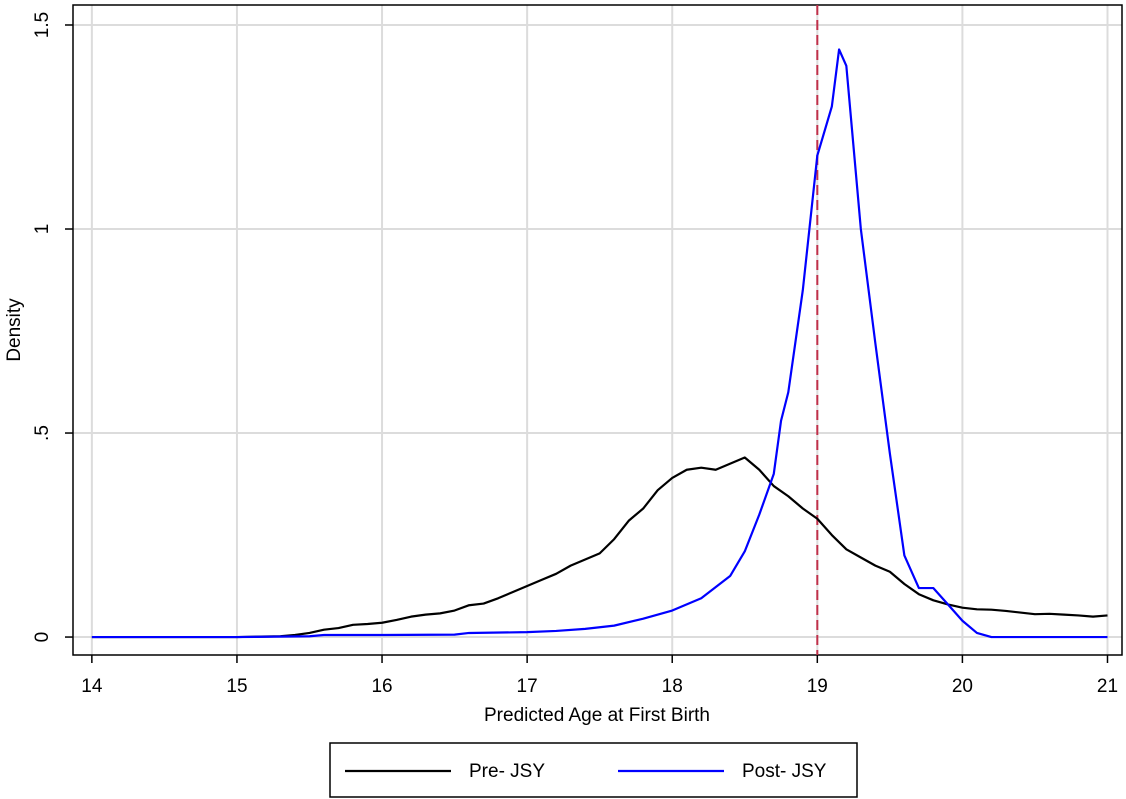  I want to click on legend-label: Pre- JSY, so click(507, 771).